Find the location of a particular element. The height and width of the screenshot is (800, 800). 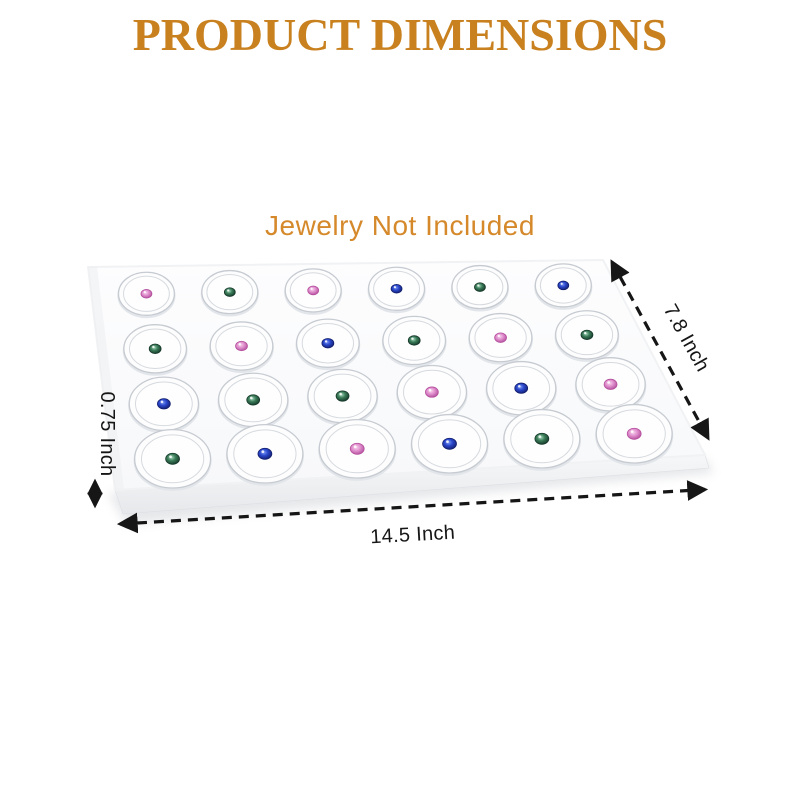

page-title: PRODUCT DIMENSIONS is located at coordinates (400, 34).